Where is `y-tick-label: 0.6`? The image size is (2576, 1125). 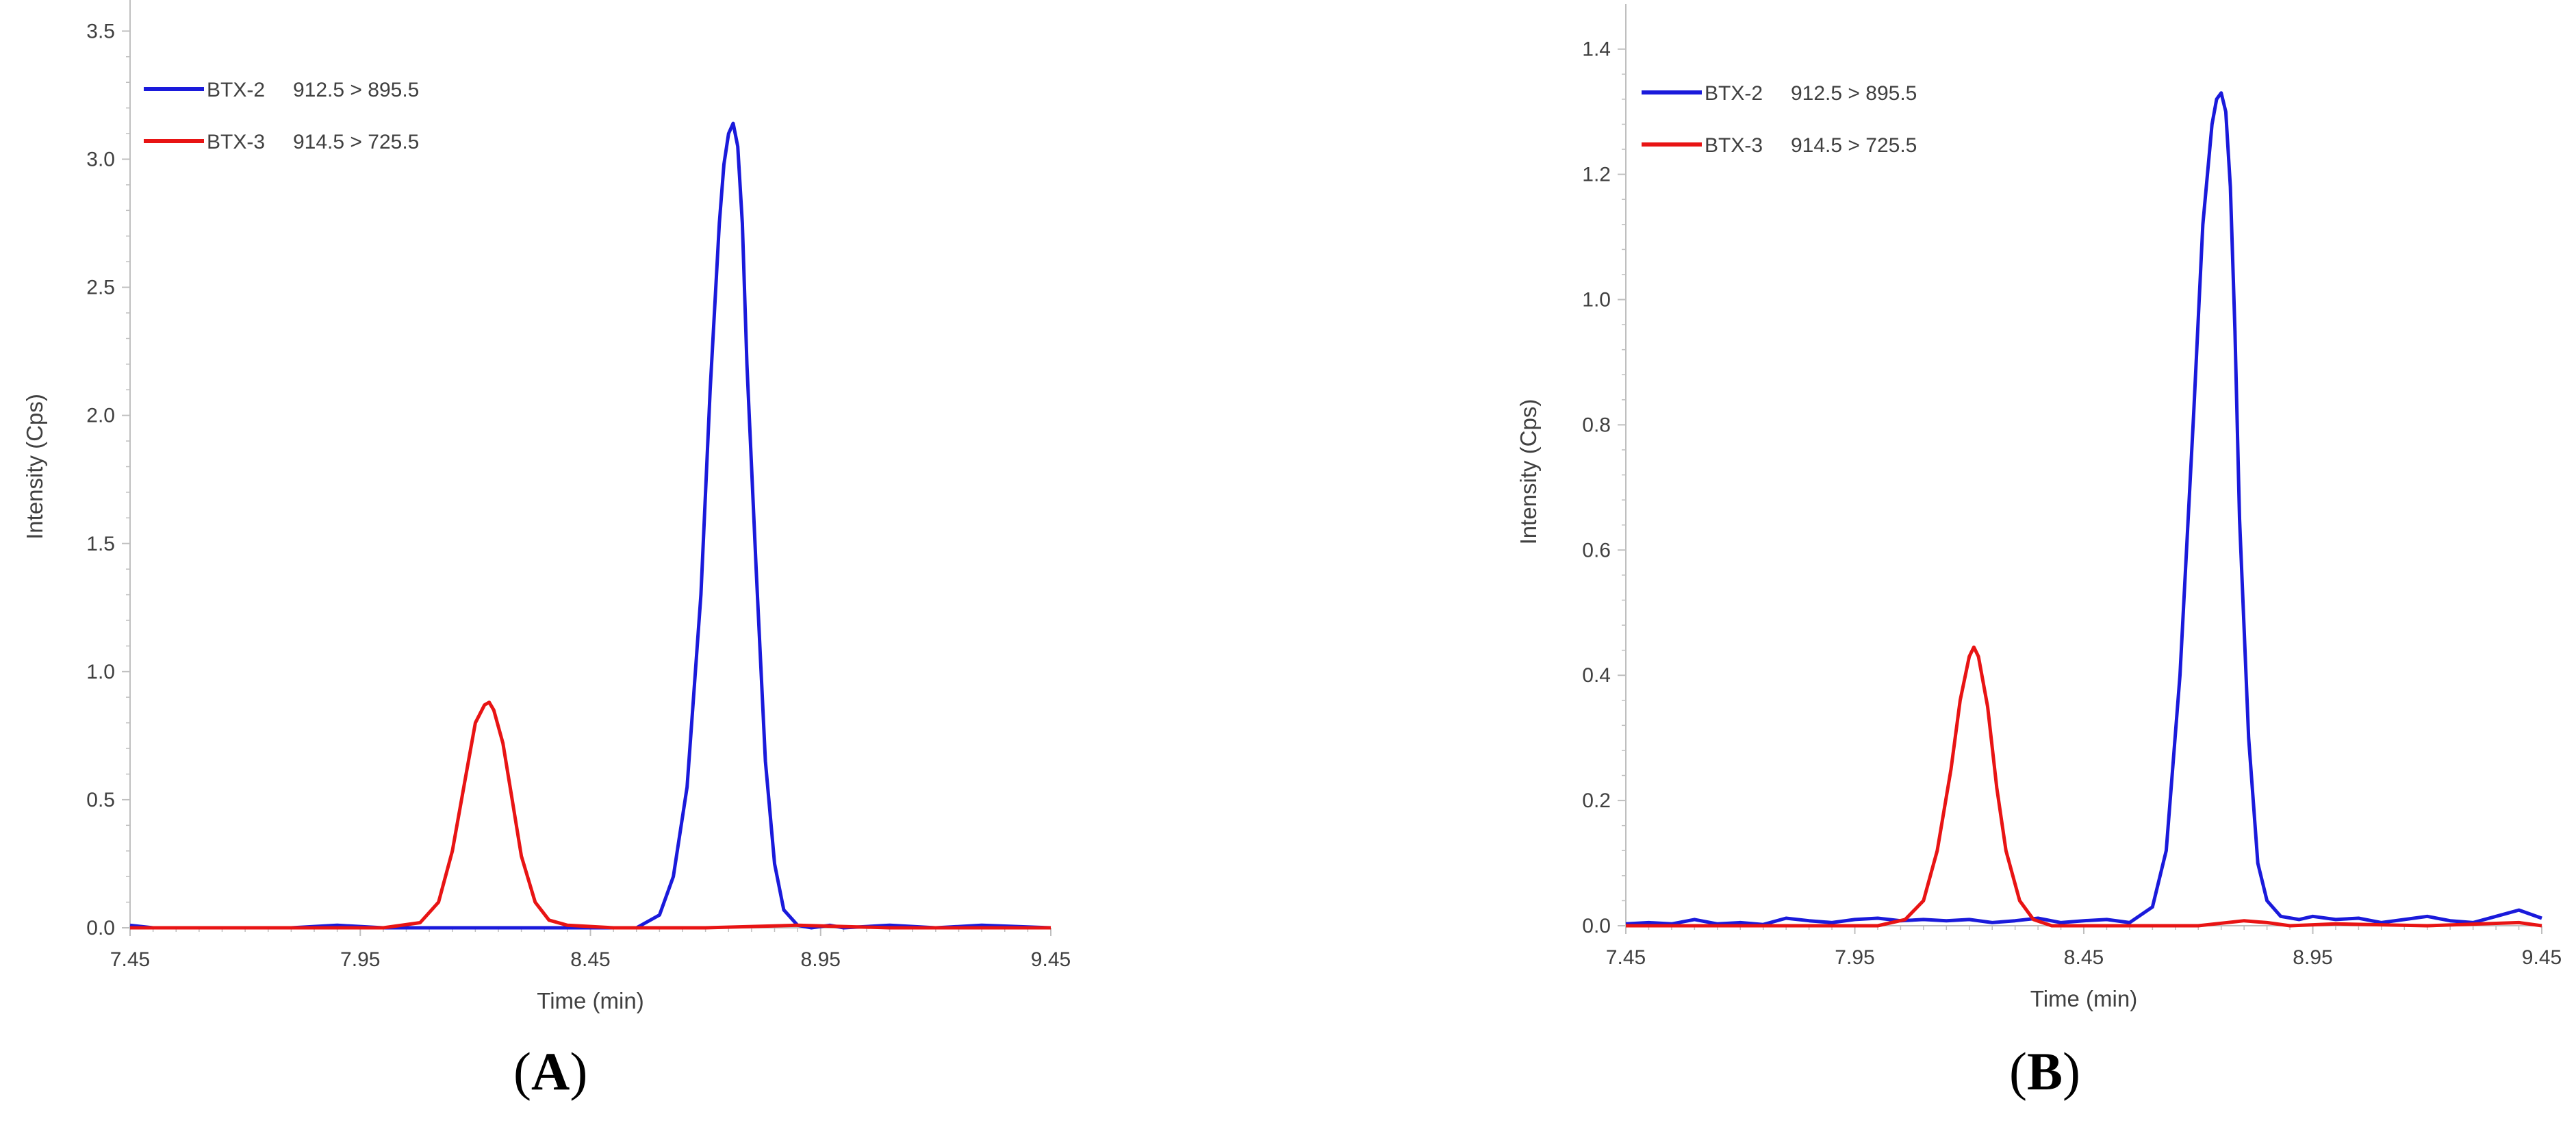
y-tick-label: 0.6 is located at coordinates (1597, 550).